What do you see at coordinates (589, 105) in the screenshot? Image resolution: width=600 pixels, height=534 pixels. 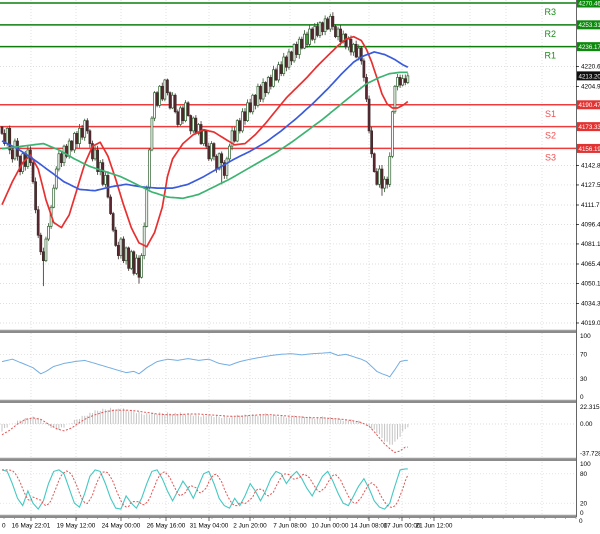 I see `support-s1-badge-value: 4190.47` at bounding box center [589, 105].